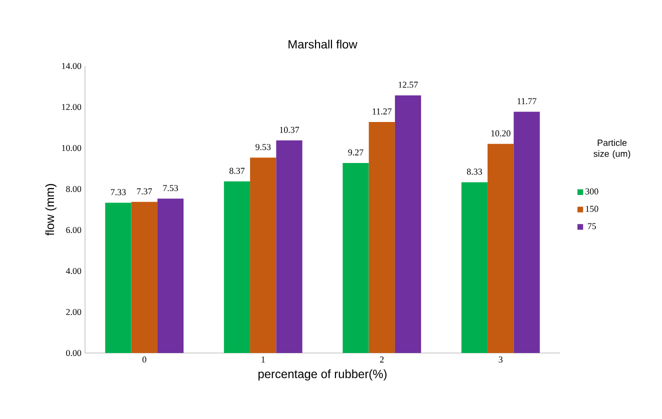 This screenshot has height=419, width=662. Describe the element at coordinates (74, 230) in the screenshot. I see `y-tick-label: 6.00` at that location.